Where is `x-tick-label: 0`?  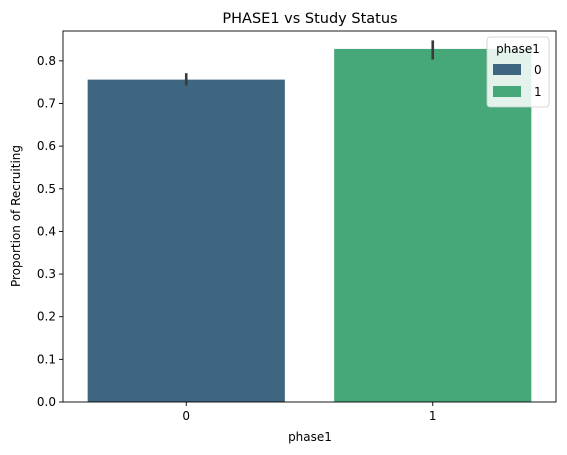
x-tick-label: 0 is located at coordinates (186, 416).